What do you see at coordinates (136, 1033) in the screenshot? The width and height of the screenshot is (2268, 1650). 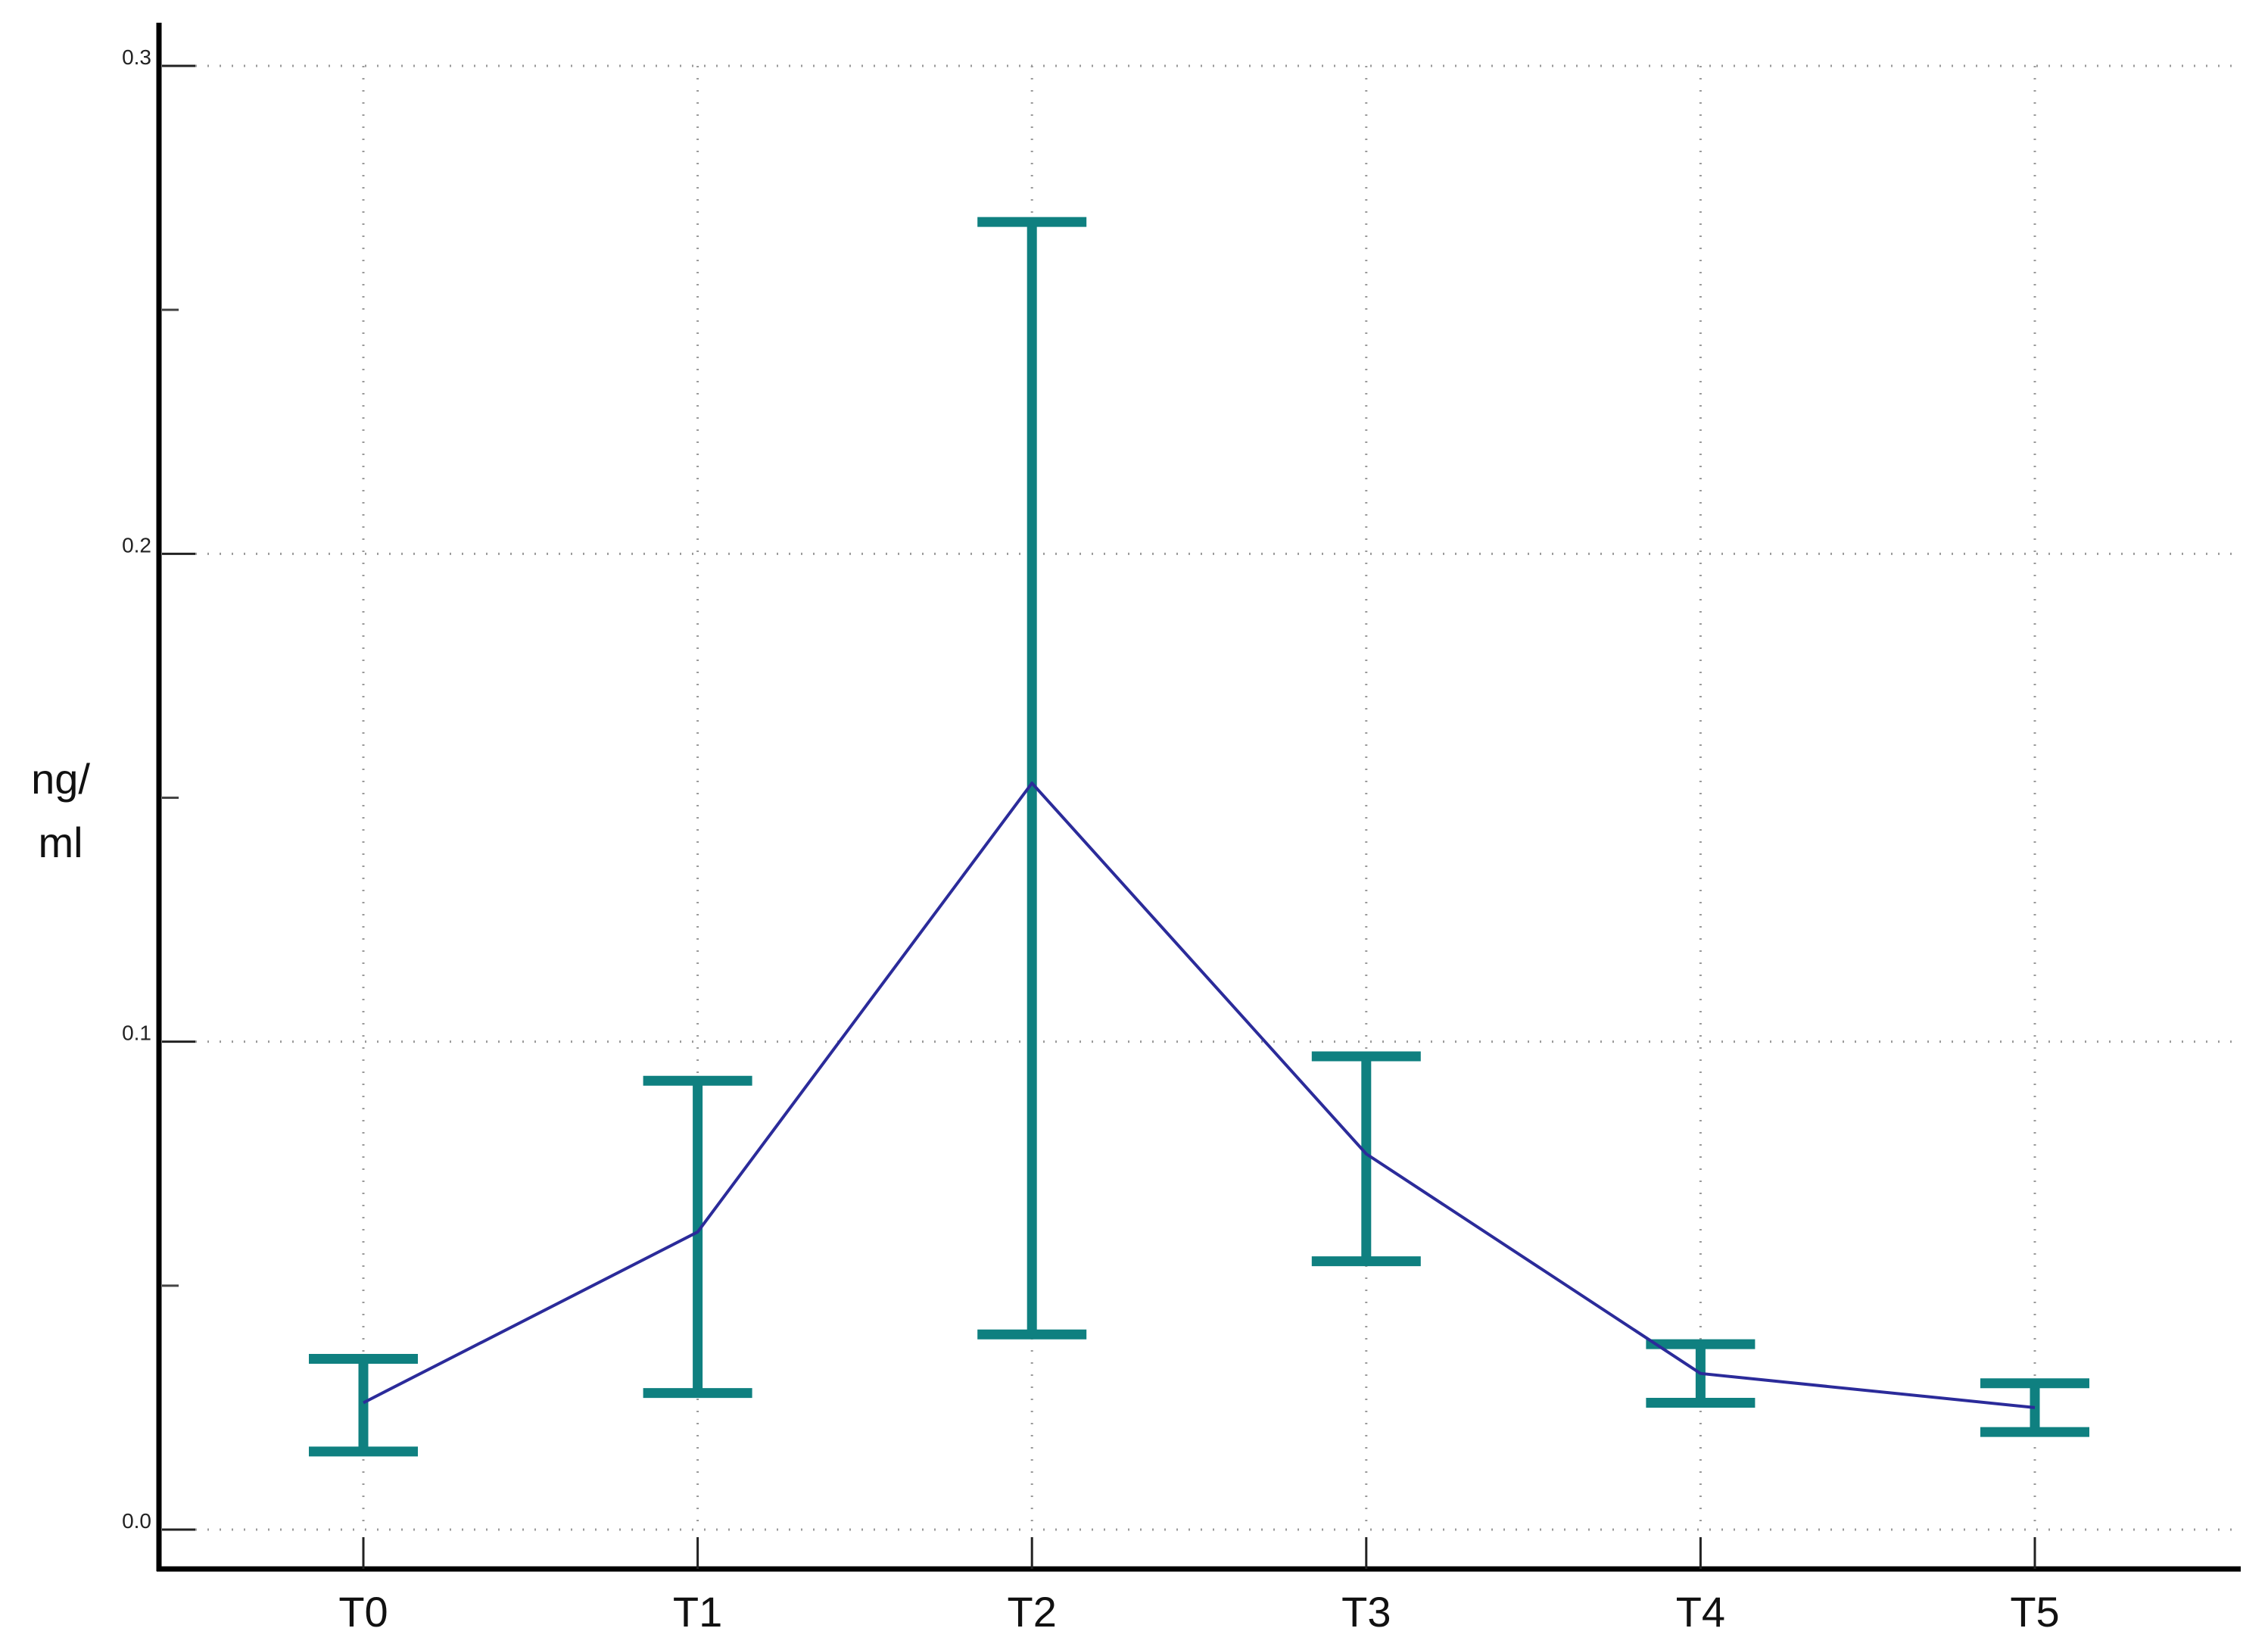 I see `y-tick-label: 0.1` at bounding box center [136, 1033].